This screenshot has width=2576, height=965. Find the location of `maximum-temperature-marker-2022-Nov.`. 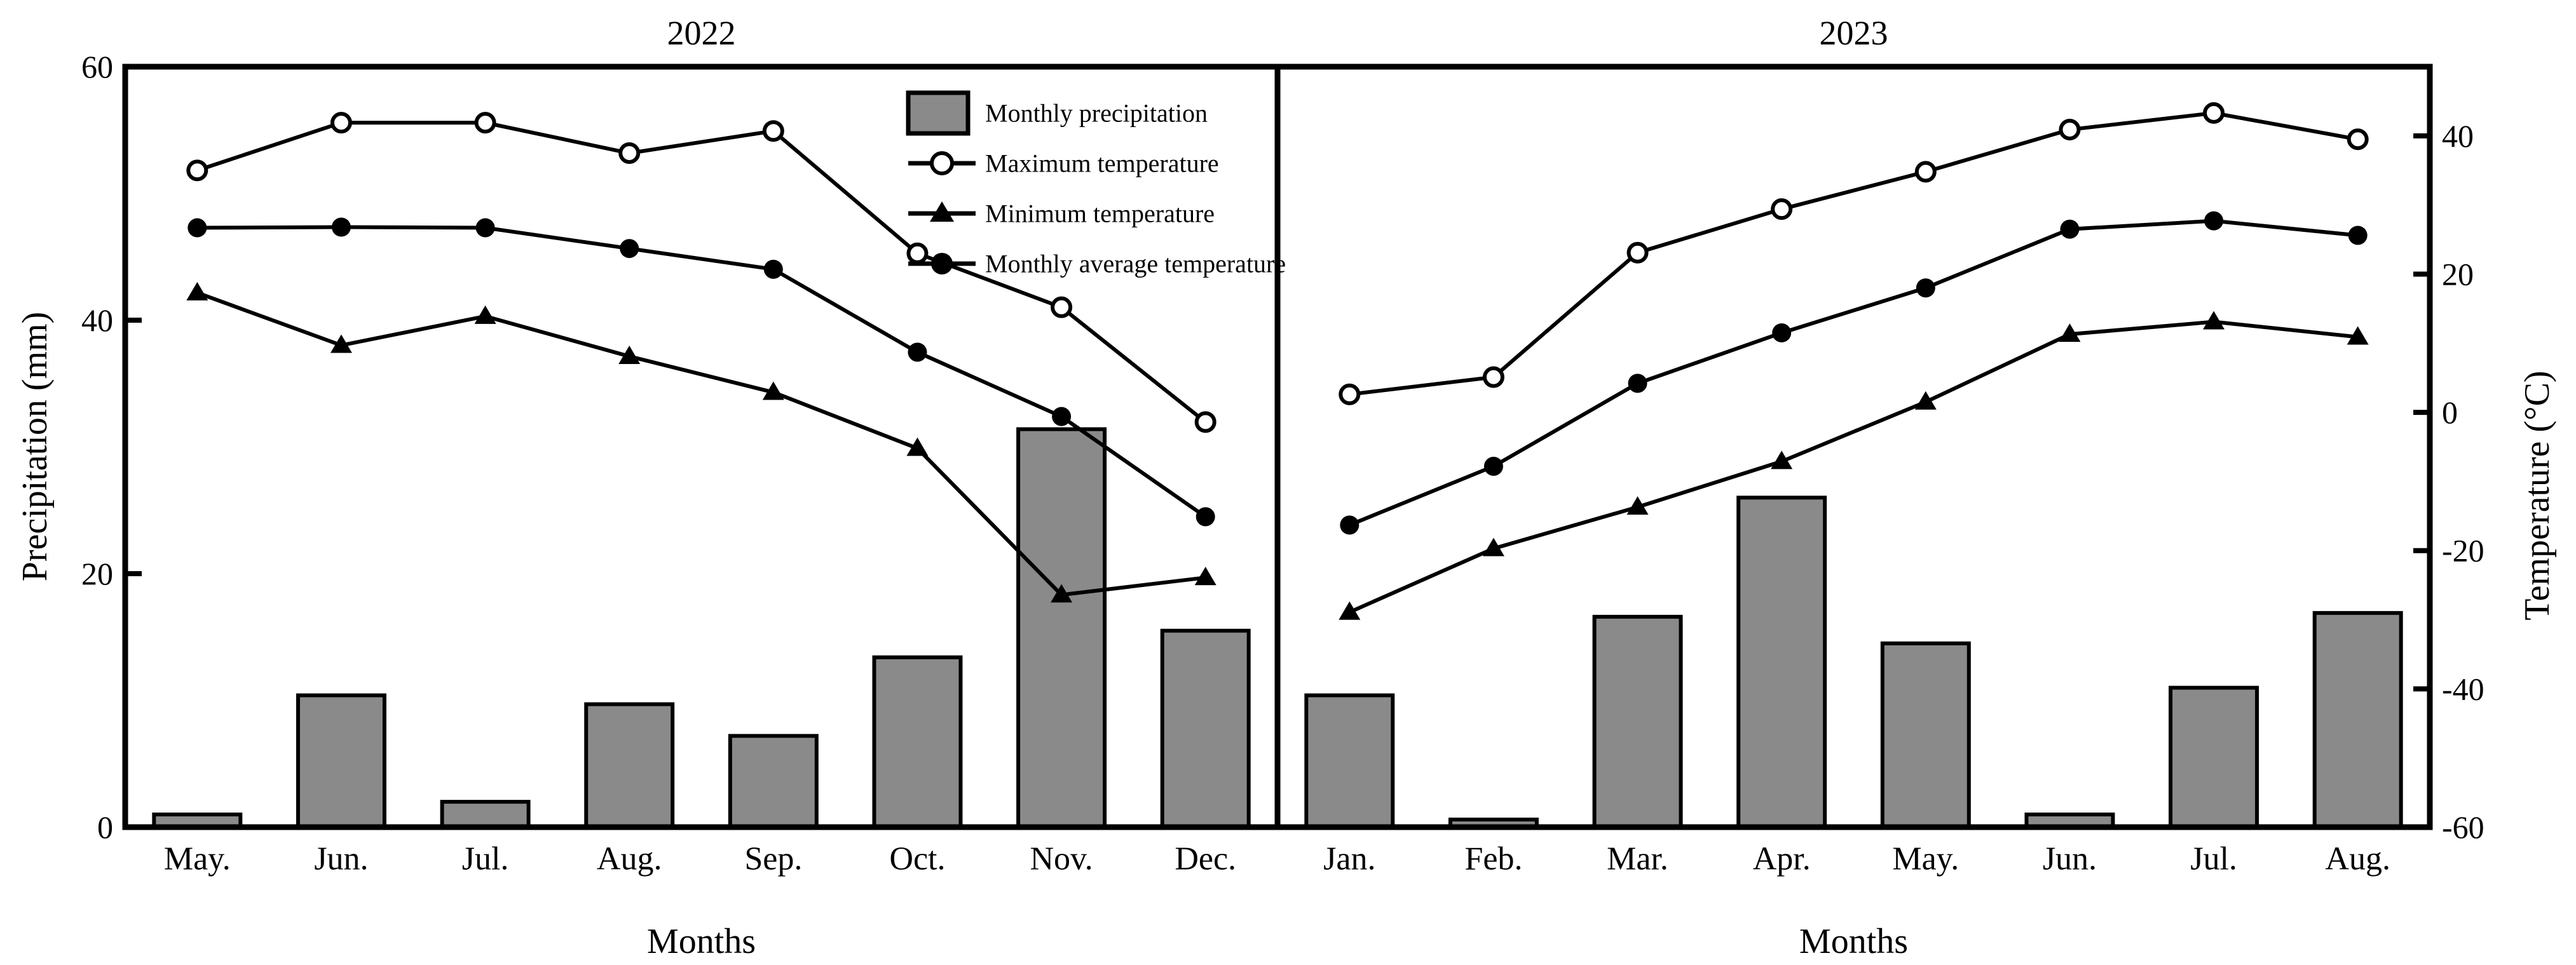

maximum-temperature-marker-2022-Nov. is located at coordinates (1062, 307).